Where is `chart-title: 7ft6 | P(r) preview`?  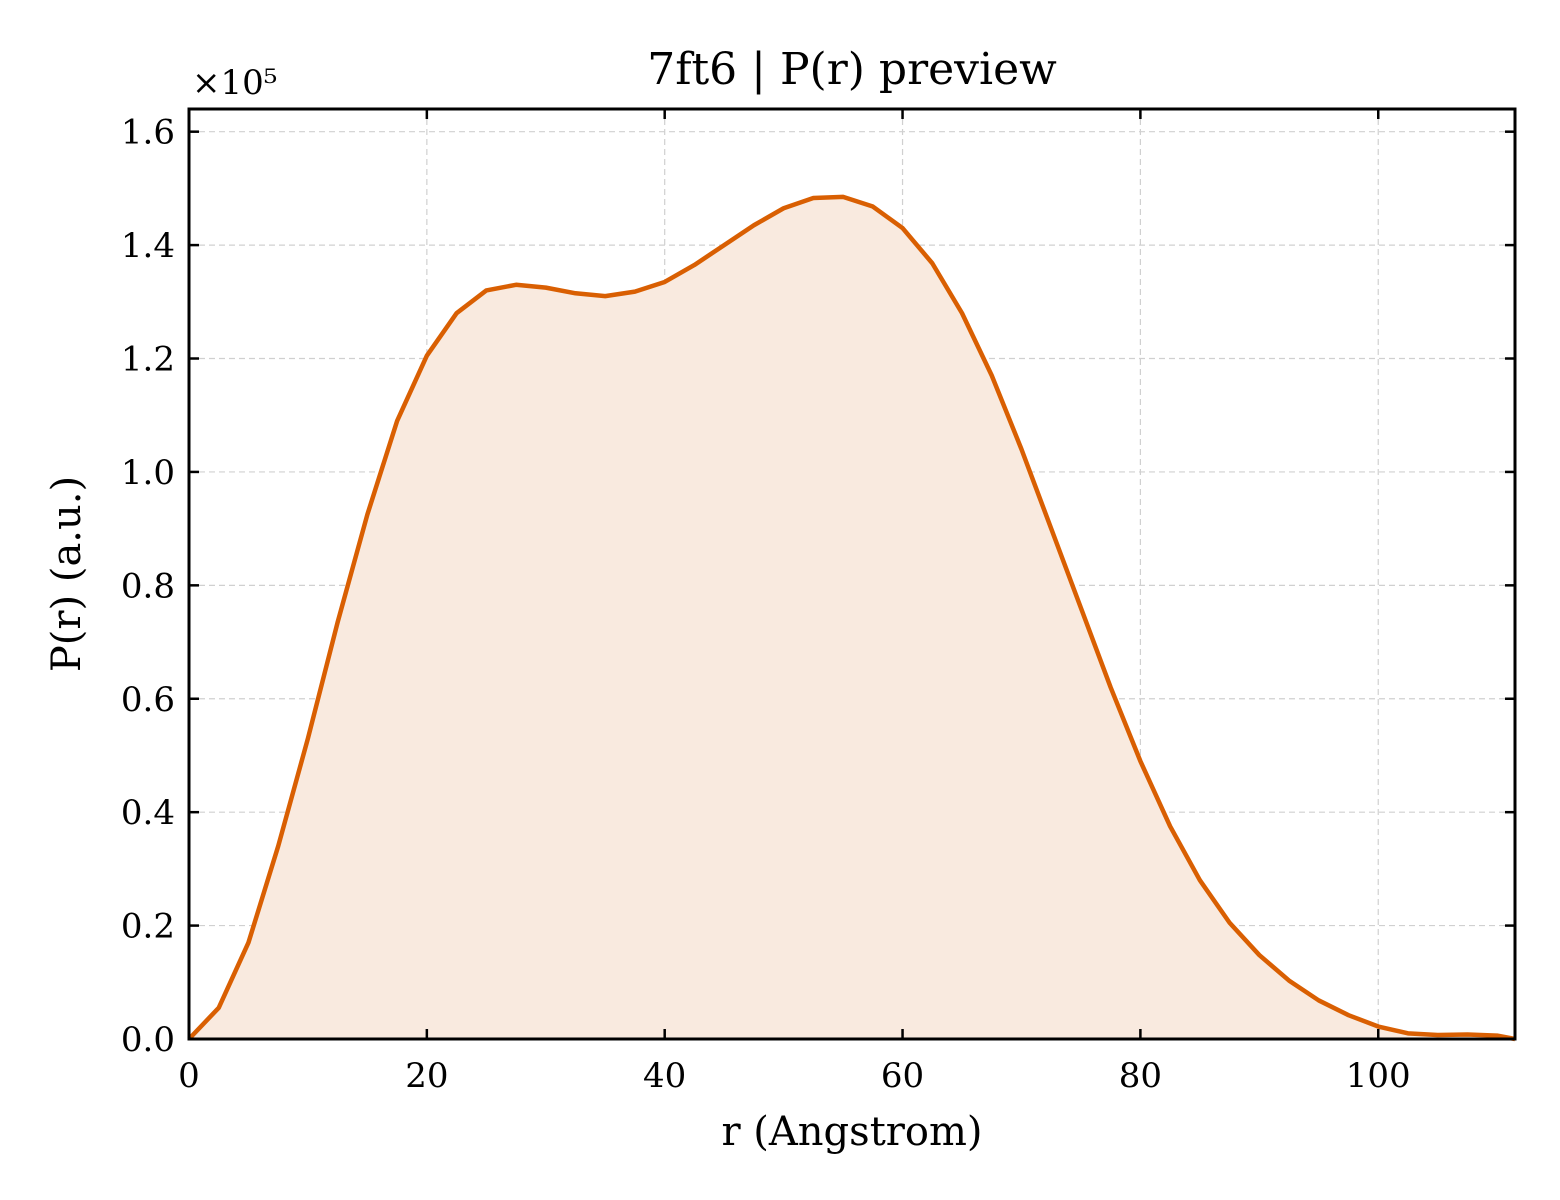
chart-title: 7ft6 | P(r) preview is located at coordinates (852, 69).